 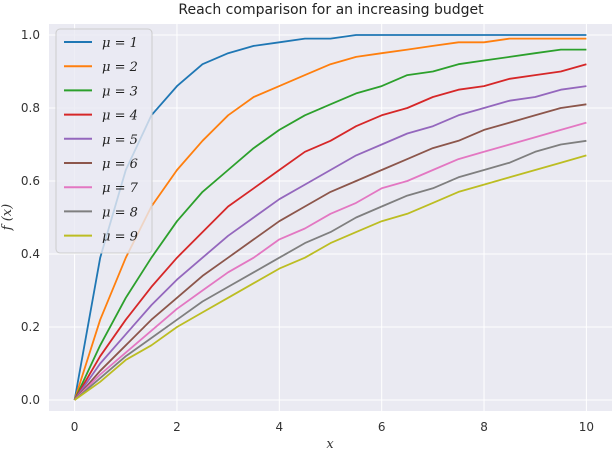 What do you see at coordinates (484, 427) in the screenshot?
I see `x-tick-label: 8` at bounding box center [484, 427].